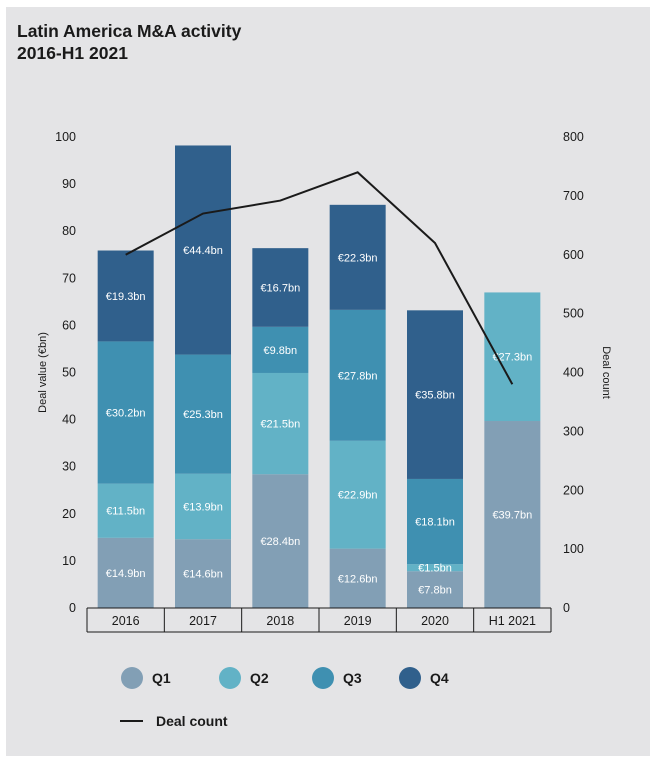 The height and width of the screenshot is (764, 657). I want to click on x-tick-label: 2016, so click(126, 621).